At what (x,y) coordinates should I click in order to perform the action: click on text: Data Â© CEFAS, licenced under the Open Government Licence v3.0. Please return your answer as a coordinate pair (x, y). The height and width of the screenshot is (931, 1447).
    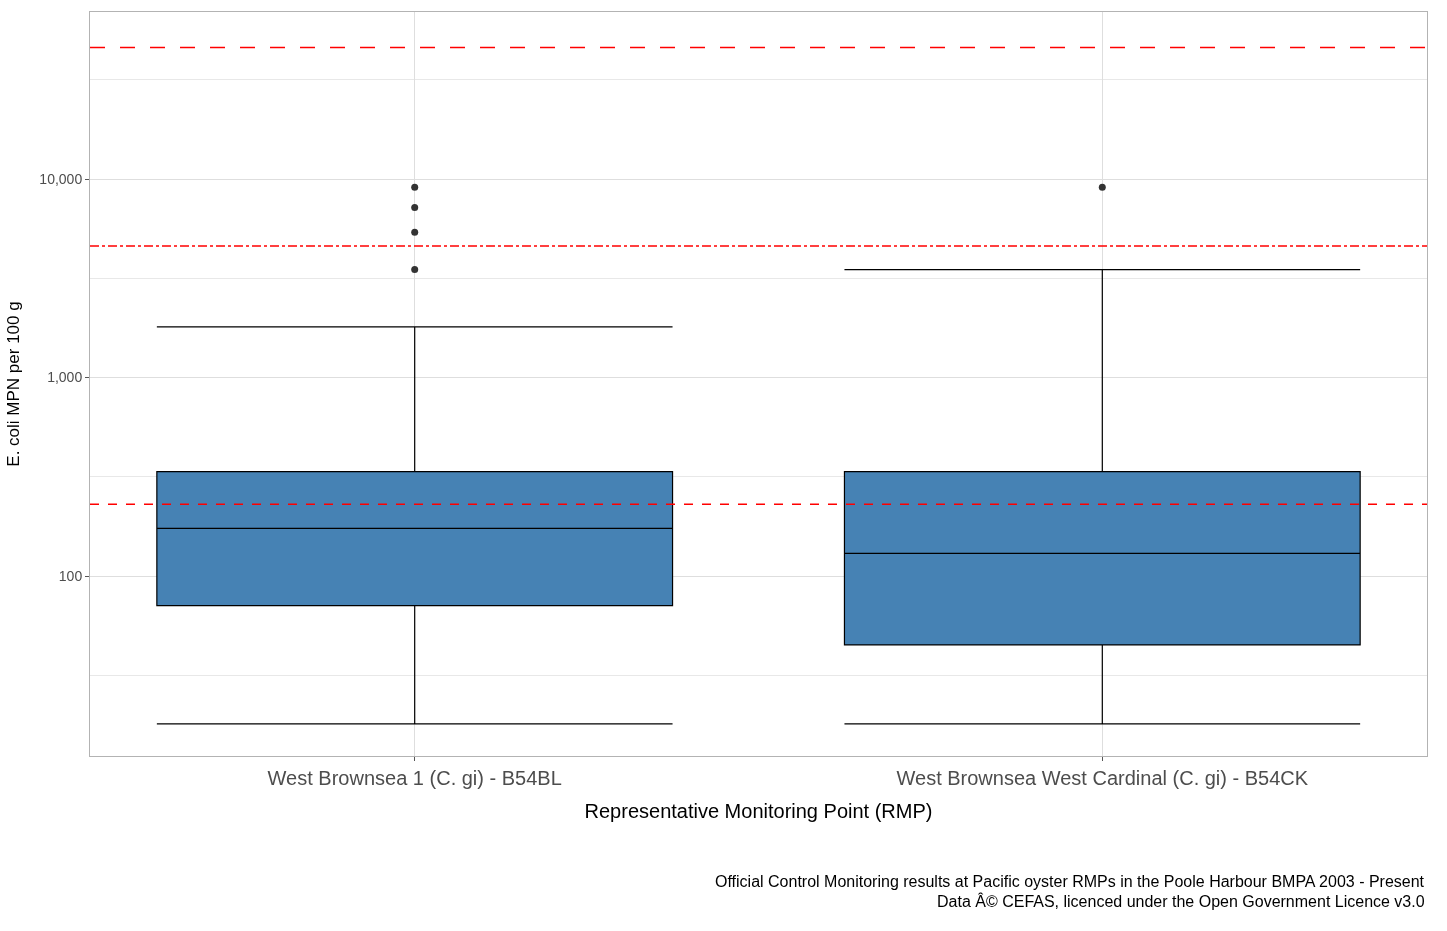
    Looking at the image, I should click on (1181, 901).